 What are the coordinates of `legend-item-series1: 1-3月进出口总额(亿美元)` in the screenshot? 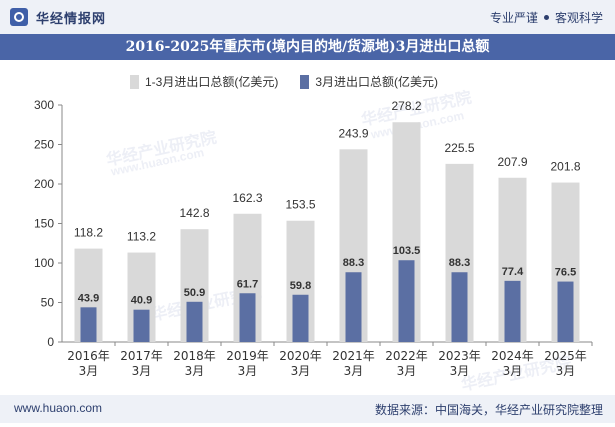 It's located at (204, 81).